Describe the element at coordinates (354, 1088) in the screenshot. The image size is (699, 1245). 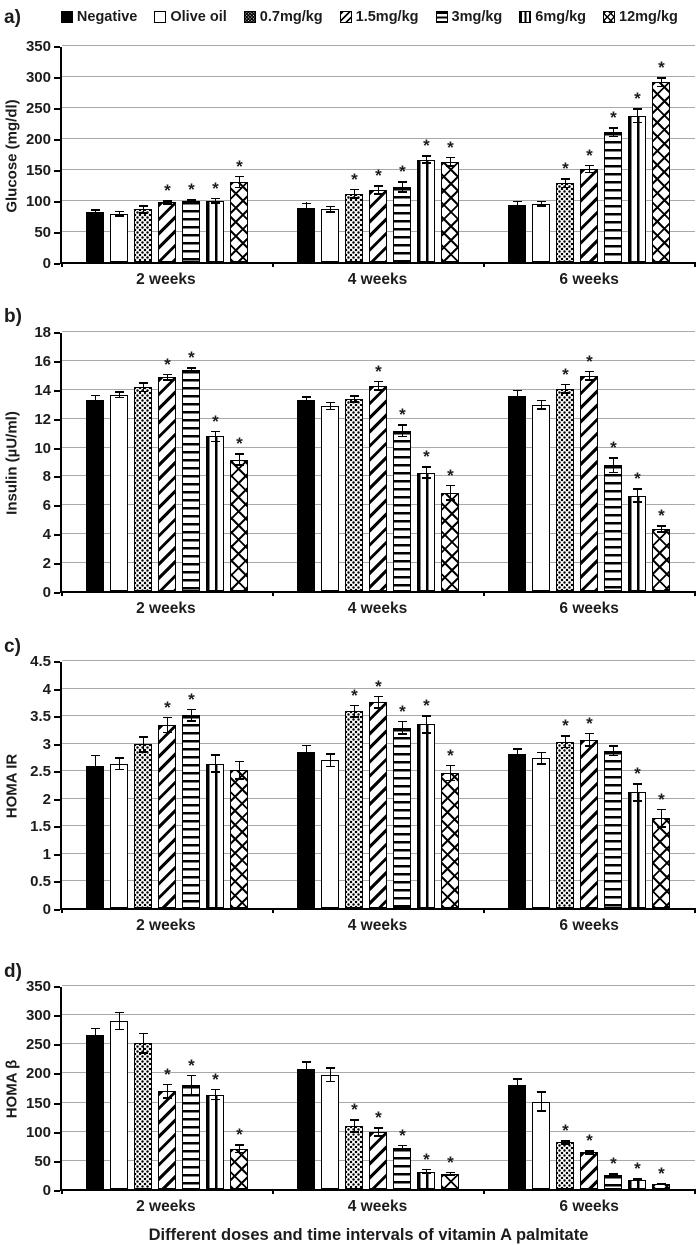
I see `bar-0.7mg-kg-4-weeks: *` at that location.